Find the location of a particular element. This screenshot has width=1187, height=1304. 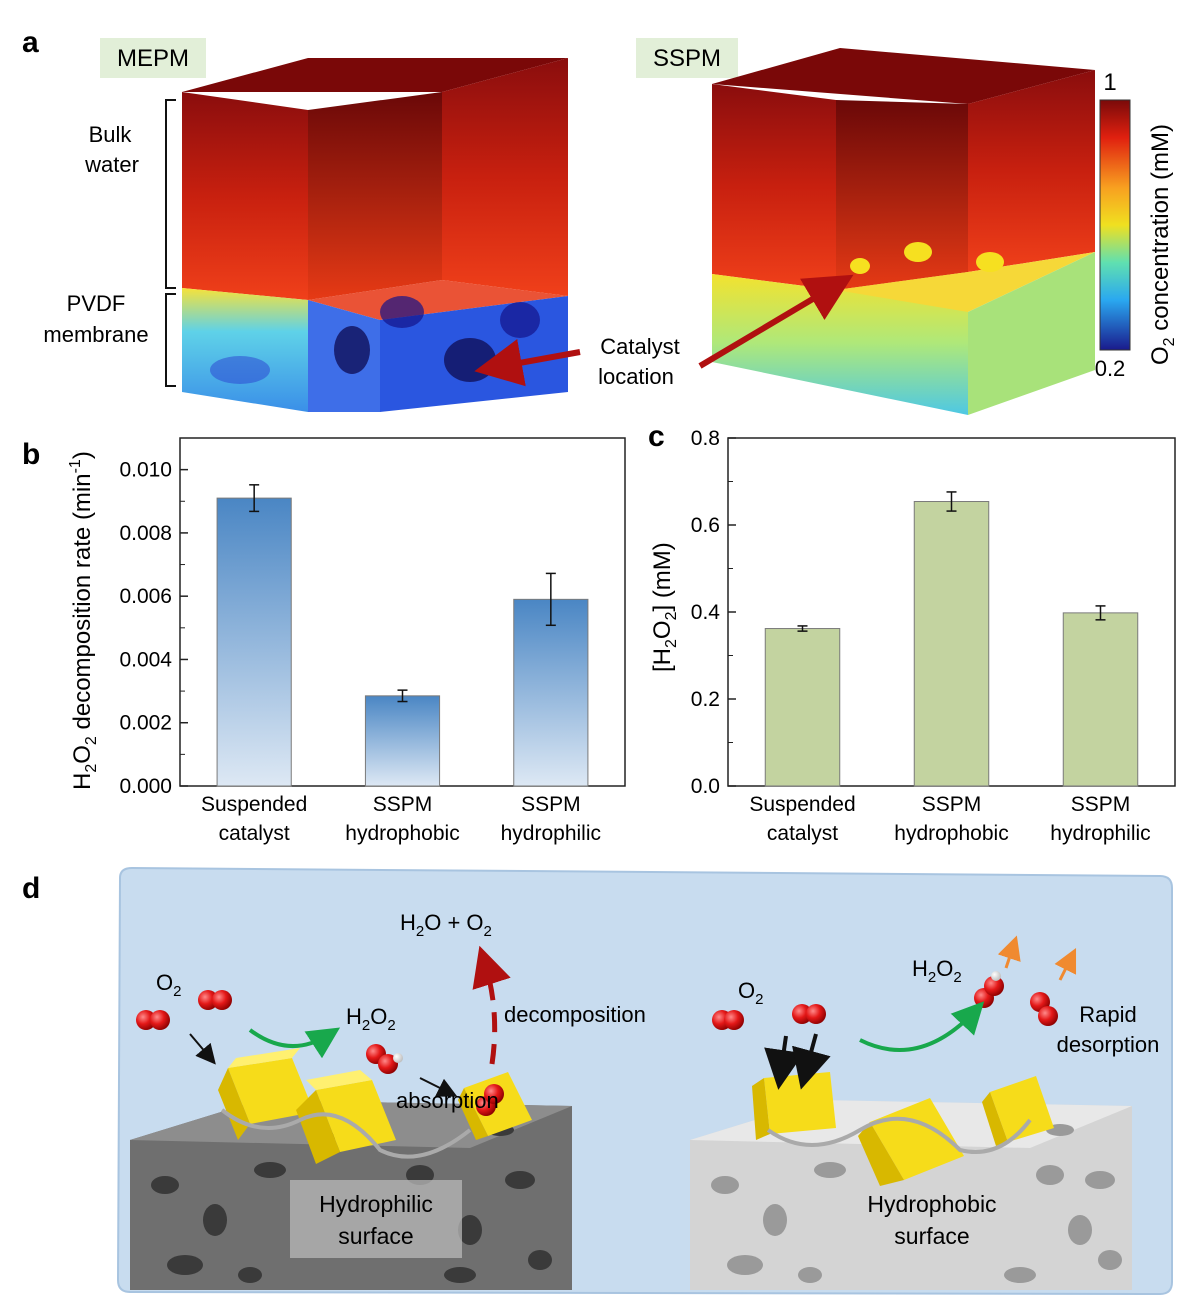

y-tick-label: 0.008 is located at coordinates (145, 533).